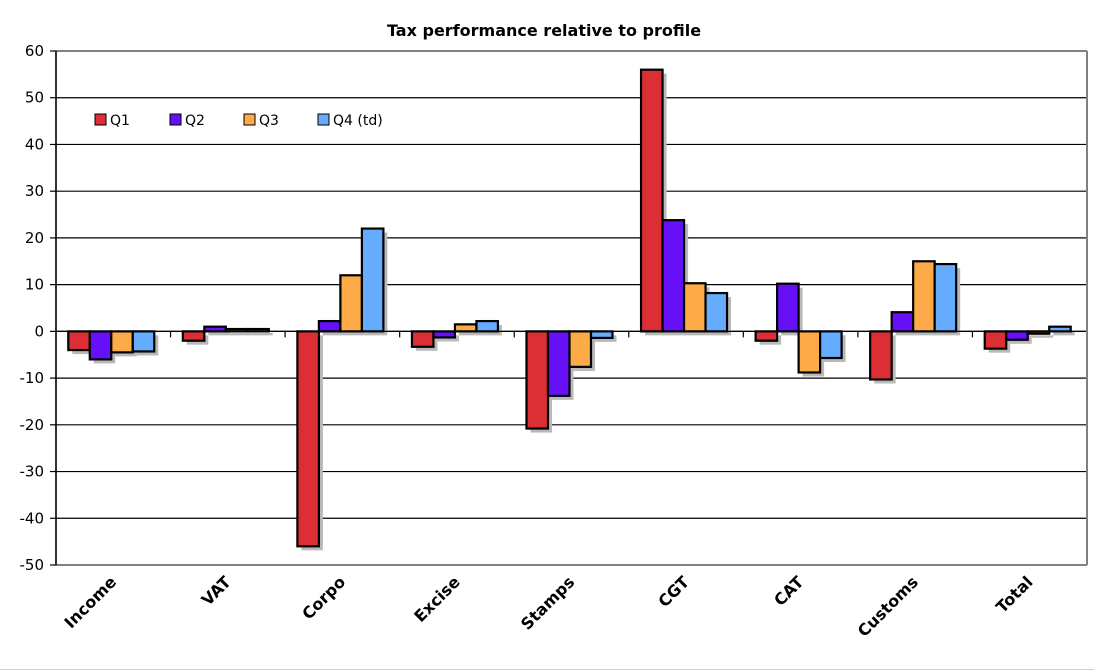  I want to click on legend-swatch-q3, so click(249, 119).